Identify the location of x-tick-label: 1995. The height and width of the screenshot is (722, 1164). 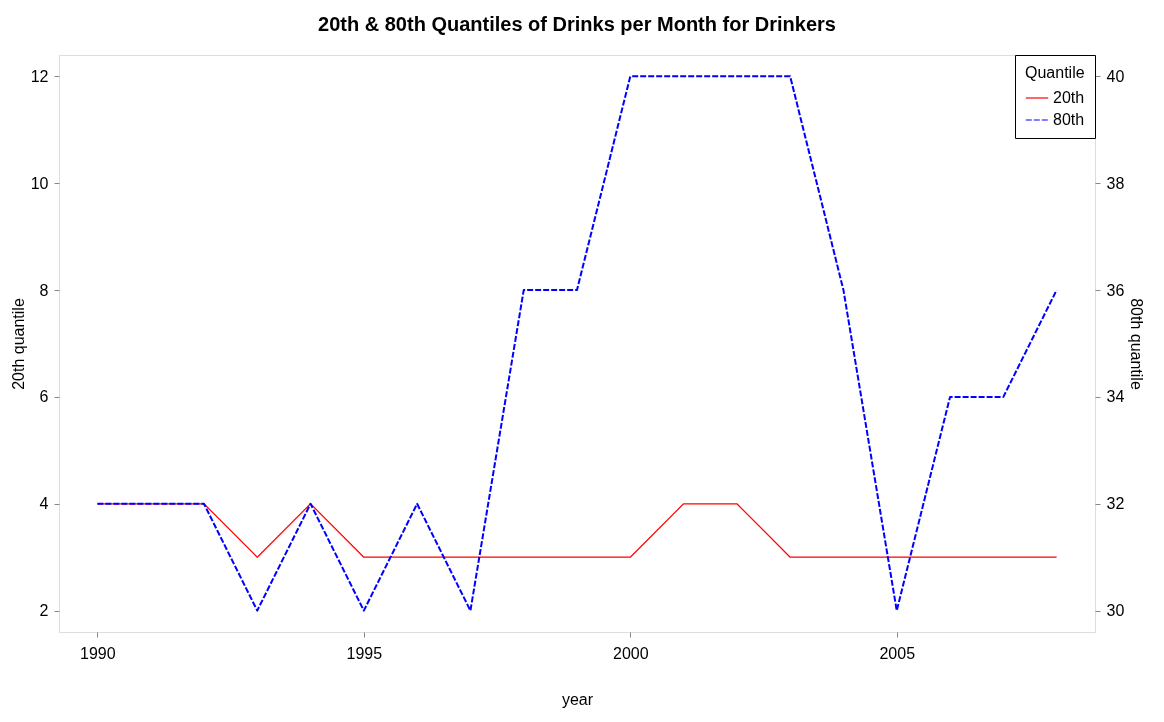
(364, 653).